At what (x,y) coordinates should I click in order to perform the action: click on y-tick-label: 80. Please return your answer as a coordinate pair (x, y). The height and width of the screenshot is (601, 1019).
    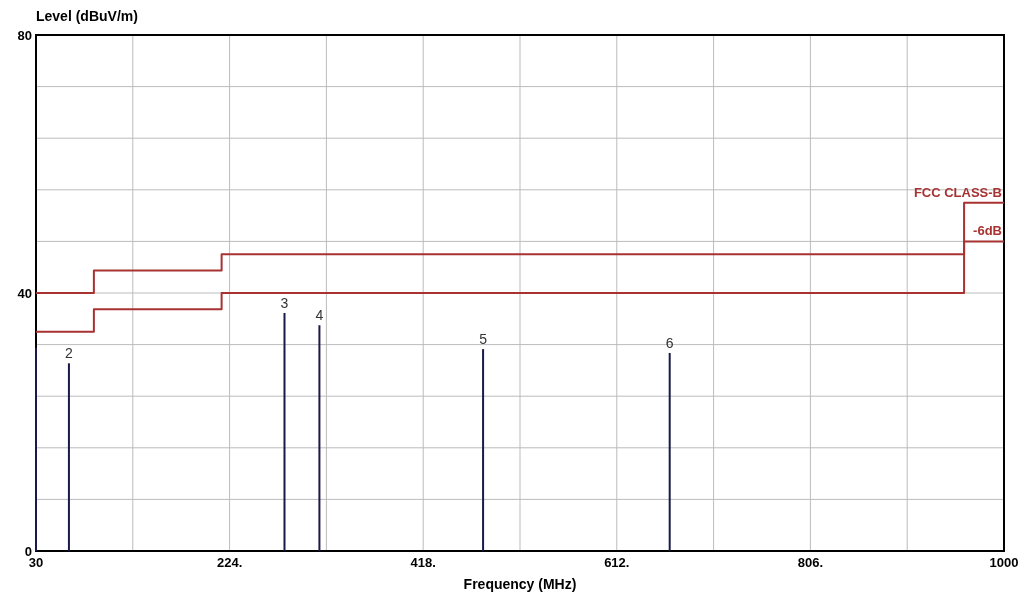
    Looking at the image, I should click on (24, 35).